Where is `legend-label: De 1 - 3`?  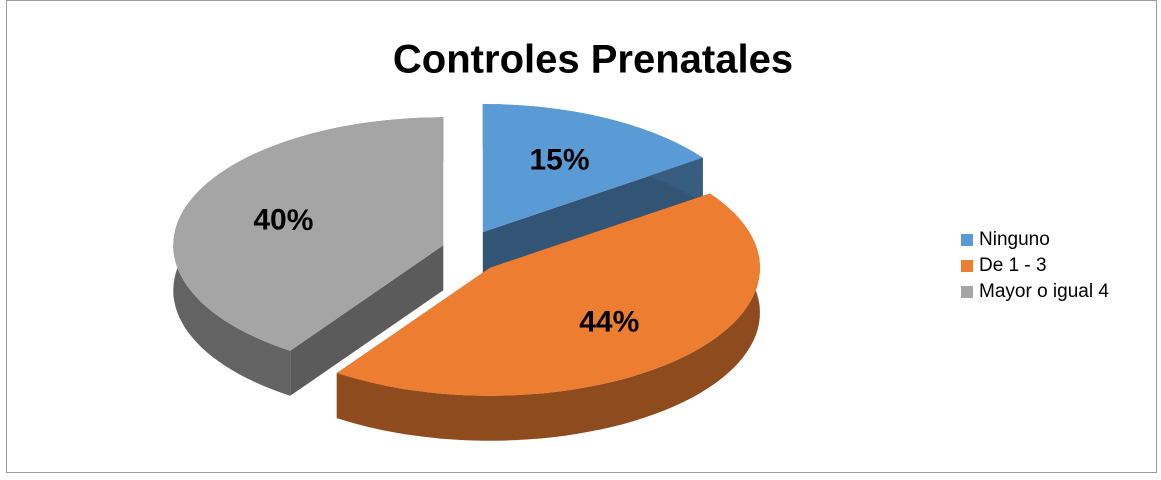
legend-label: De 1 - 3 is located at coordinates (1013, 265).